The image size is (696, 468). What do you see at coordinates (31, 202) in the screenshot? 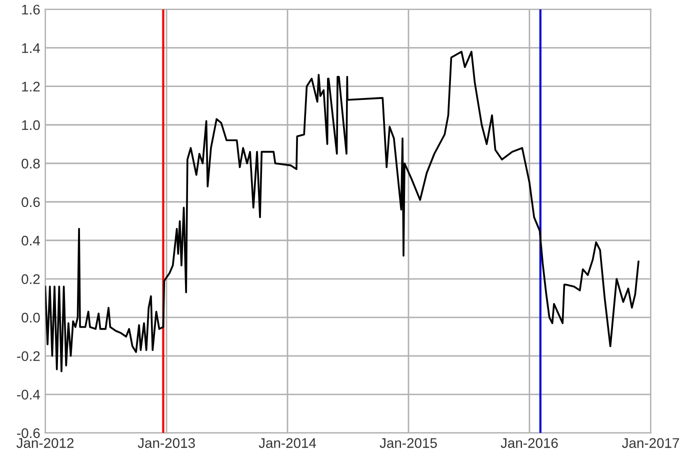
I see `y-tick-label: 0.6` at bounding box center [31, 202].